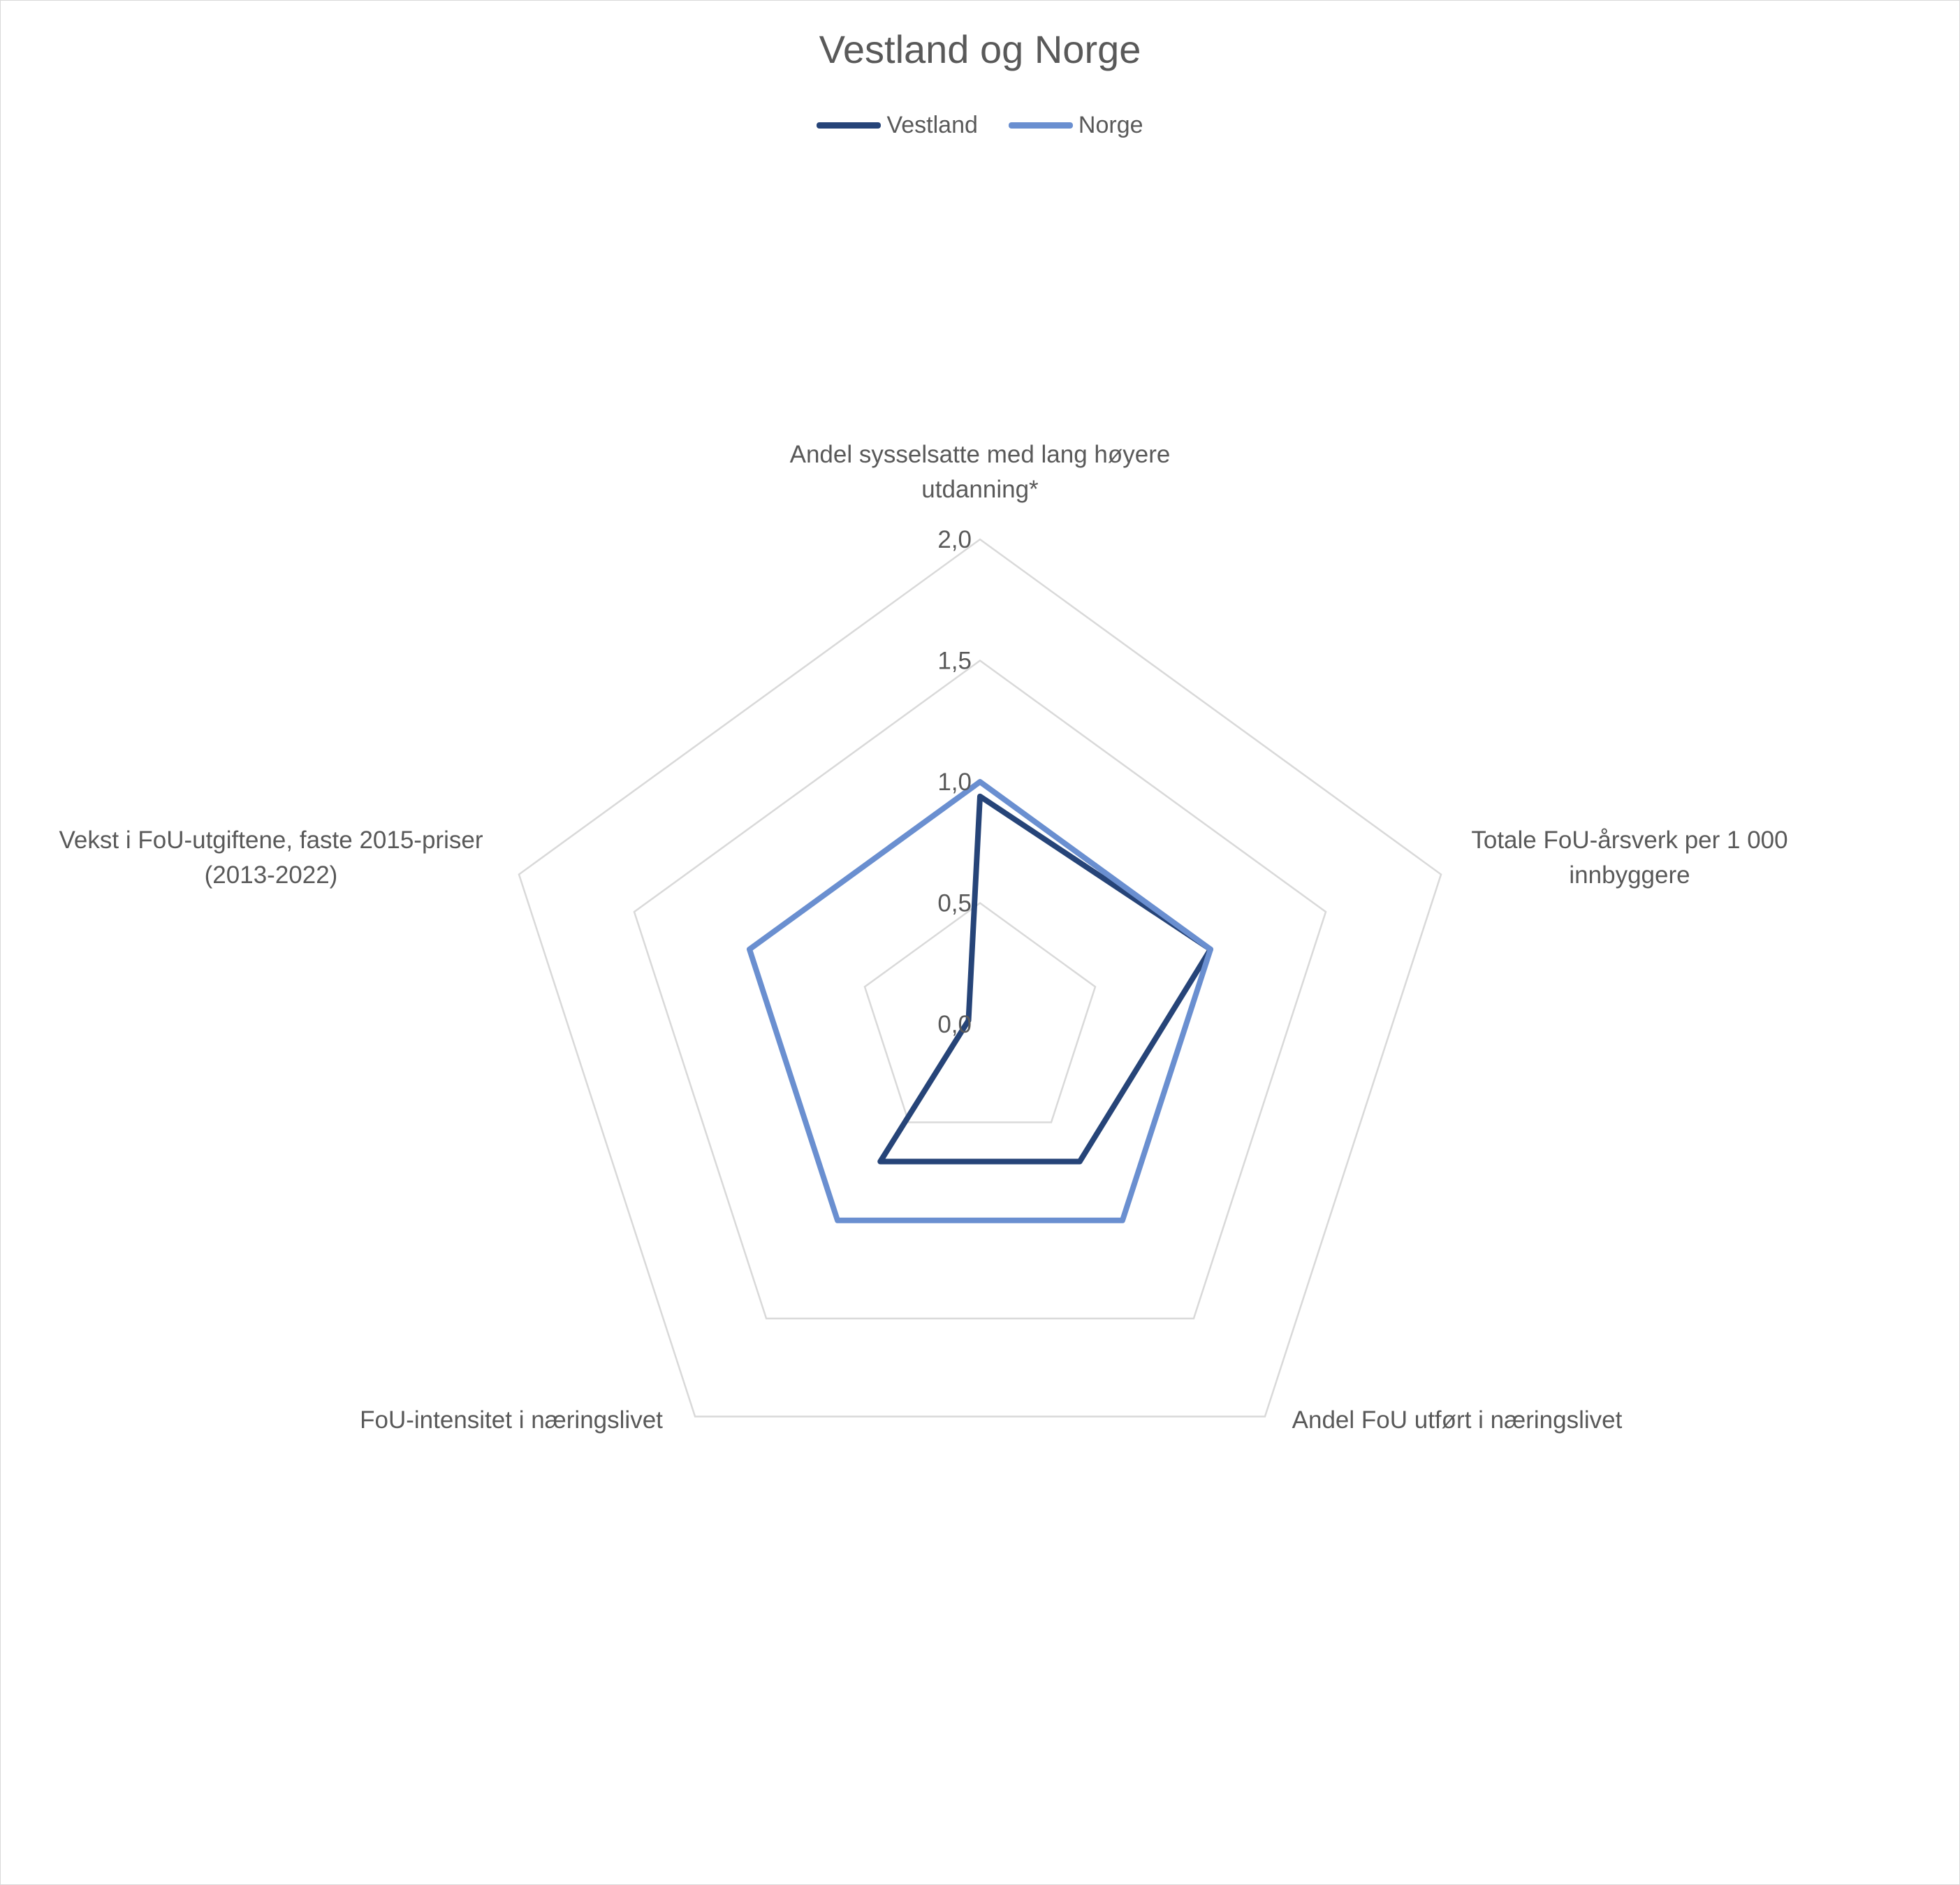 The width and height of the screenshot is (1960, 1885). I want to click on axis-label-4-line-0: Vekst i FoU-utgiftene, faste 2015-priser, so click(271, 840).